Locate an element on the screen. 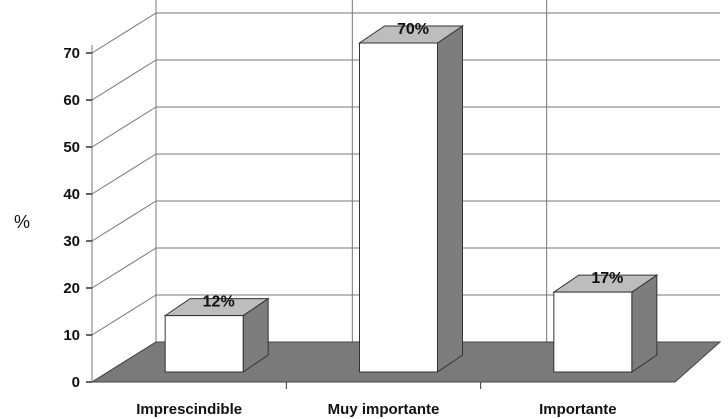  x-axis-categories: Imprescindible Muy importante Importante is located at coordinates (376, 409).